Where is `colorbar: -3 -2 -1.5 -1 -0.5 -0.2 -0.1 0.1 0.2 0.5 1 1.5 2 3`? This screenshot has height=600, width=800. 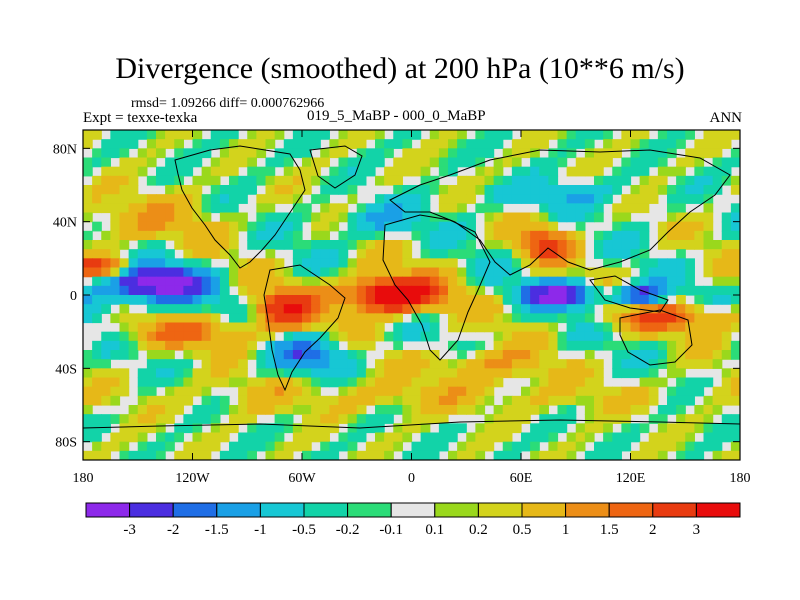
colorbar: -3 -2 -1.5 -1 -0.5 -0.2 -0.1 0.1 0.2 0.5 1 1.5 2 3 is located at coordinates (413, 520).